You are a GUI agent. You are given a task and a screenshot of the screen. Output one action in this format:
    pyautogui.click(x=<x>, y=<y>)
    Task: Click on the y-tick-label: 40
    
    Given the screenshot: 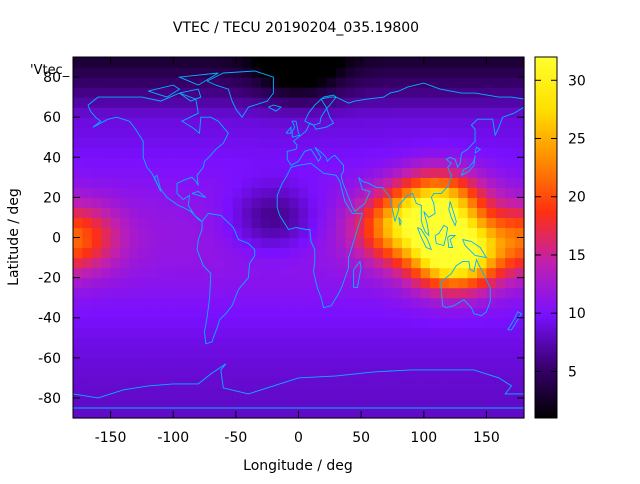 What is the action you would take?
    pyautogui.click(x=52, y=158)
    